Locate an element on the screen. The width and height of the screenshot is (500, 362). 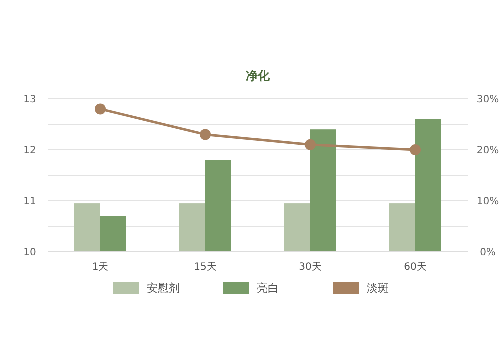
y-tick-label: 11 is located at coordinates (30, 202).